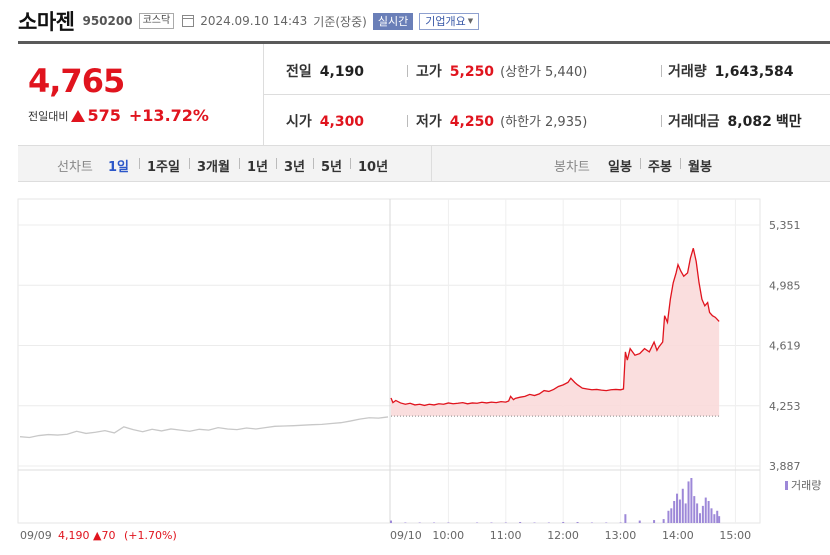 The height and width of the screenshot is (555, 830). What do you see at coordinates (785, 346) in the screenshot?
I see `y-tick-label: 4,619` at bounding box center [785, 346].